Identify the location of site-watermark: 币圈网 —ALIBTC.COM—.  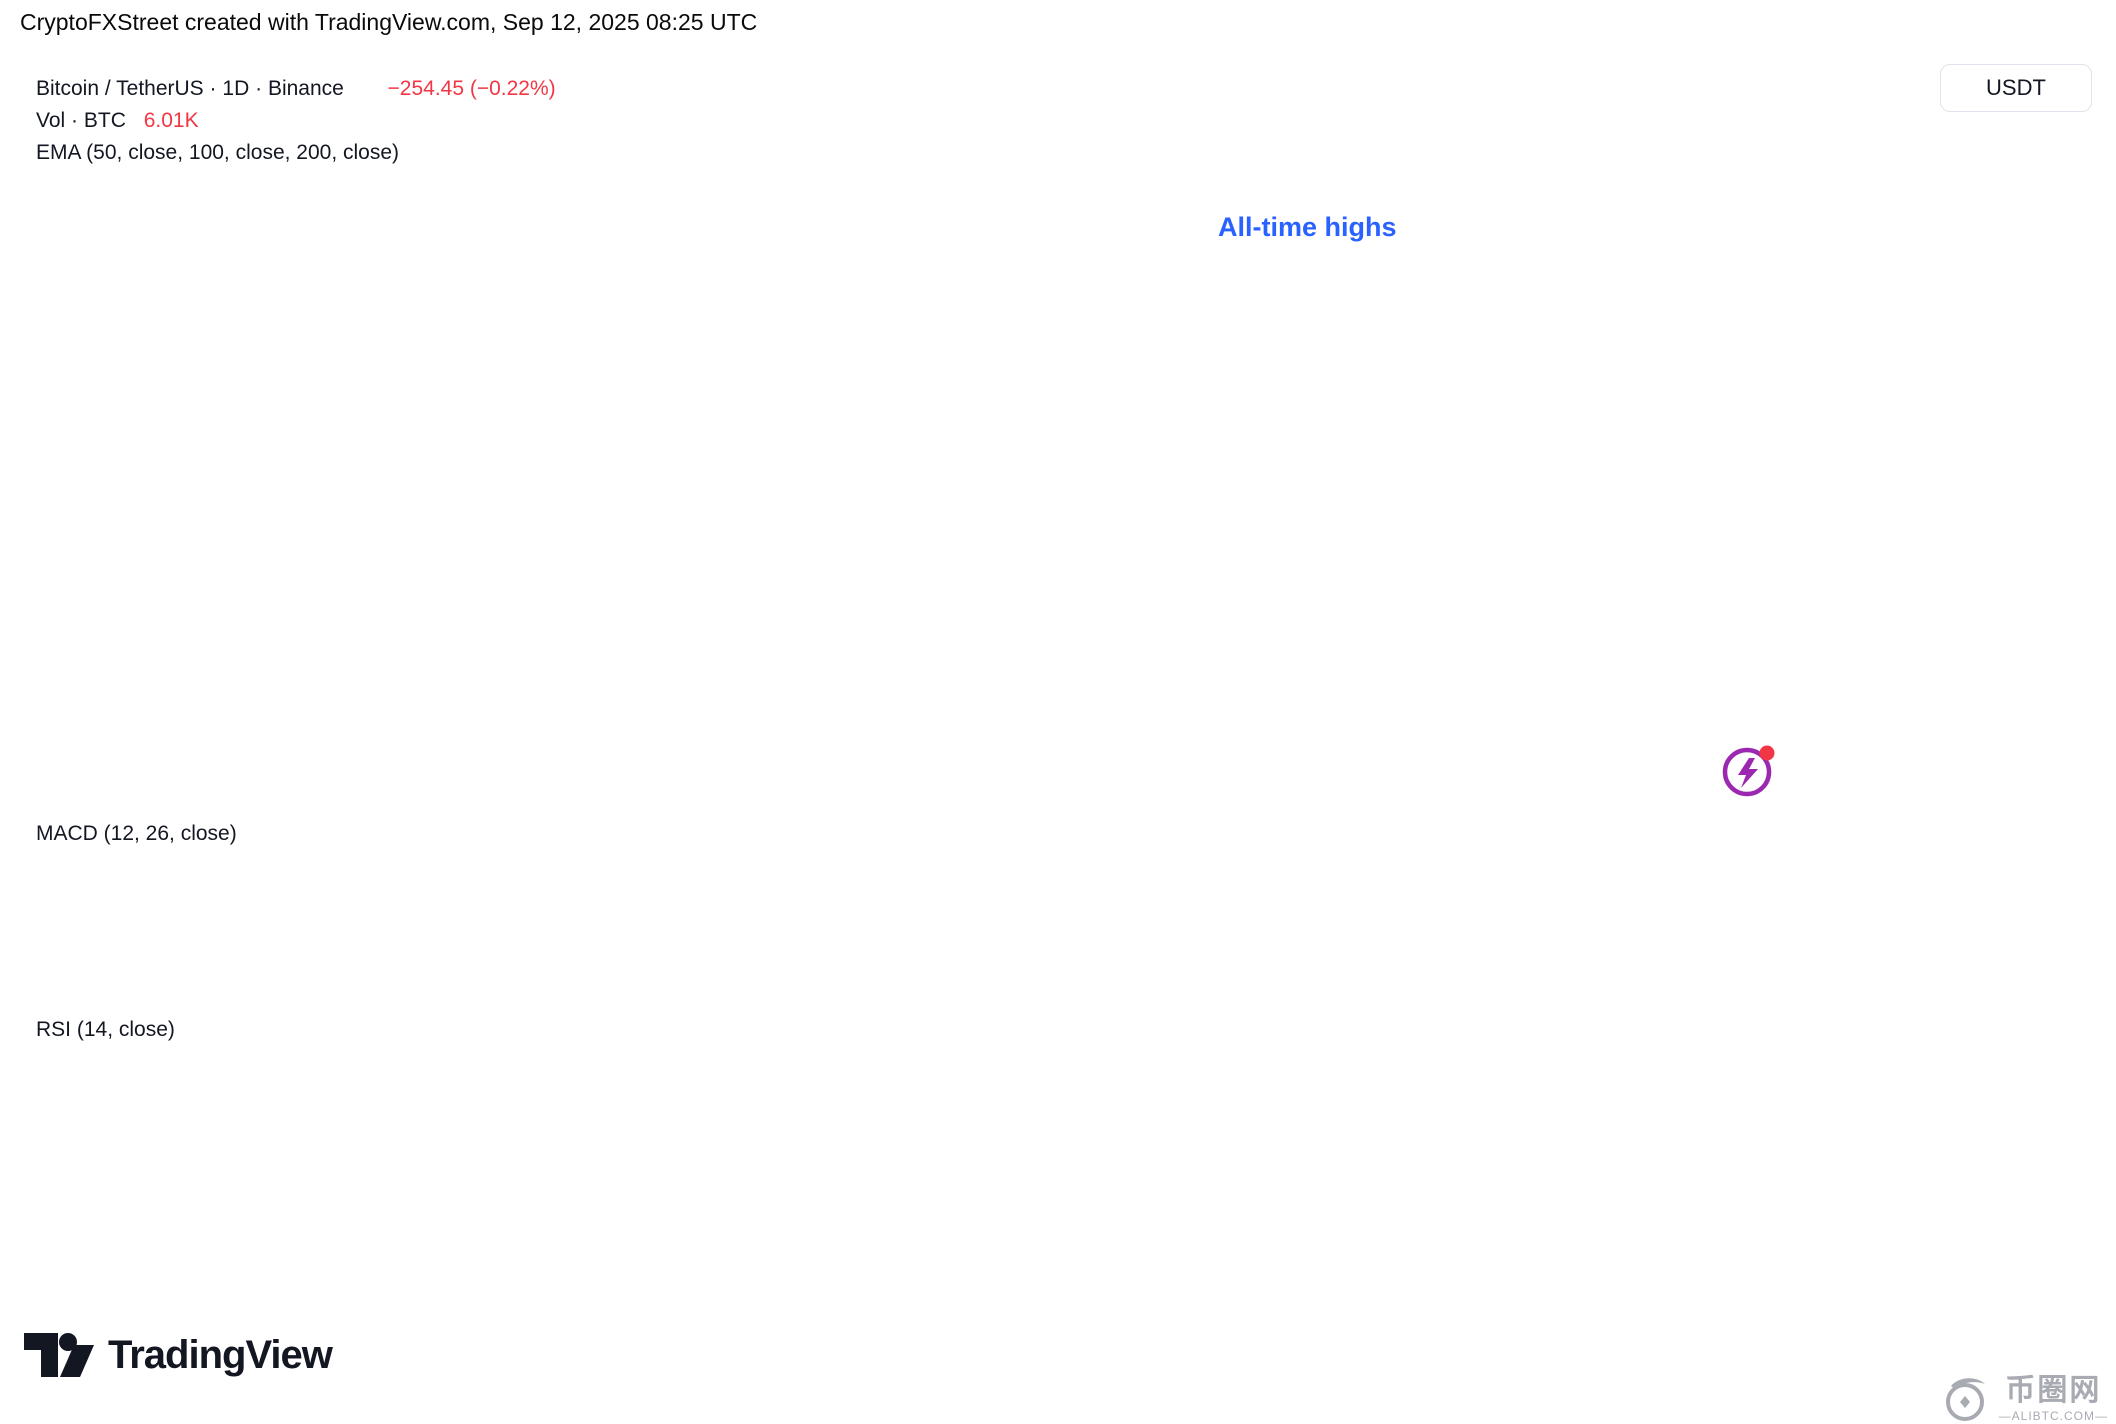
(2023, 1398).